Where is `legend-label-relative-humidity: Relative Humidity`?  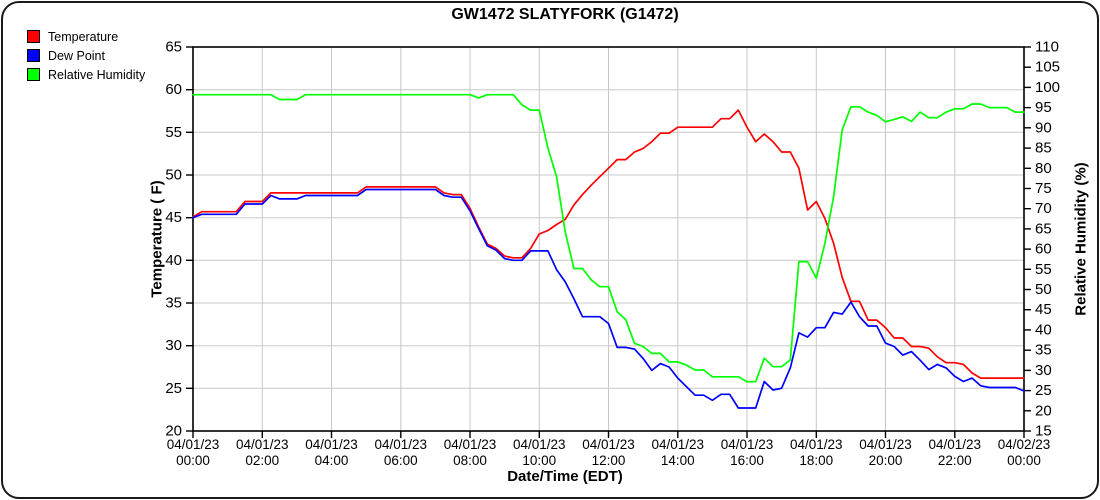 legend-label-relative-humidity: Relative Humidity is located at coordinates (97, 74).